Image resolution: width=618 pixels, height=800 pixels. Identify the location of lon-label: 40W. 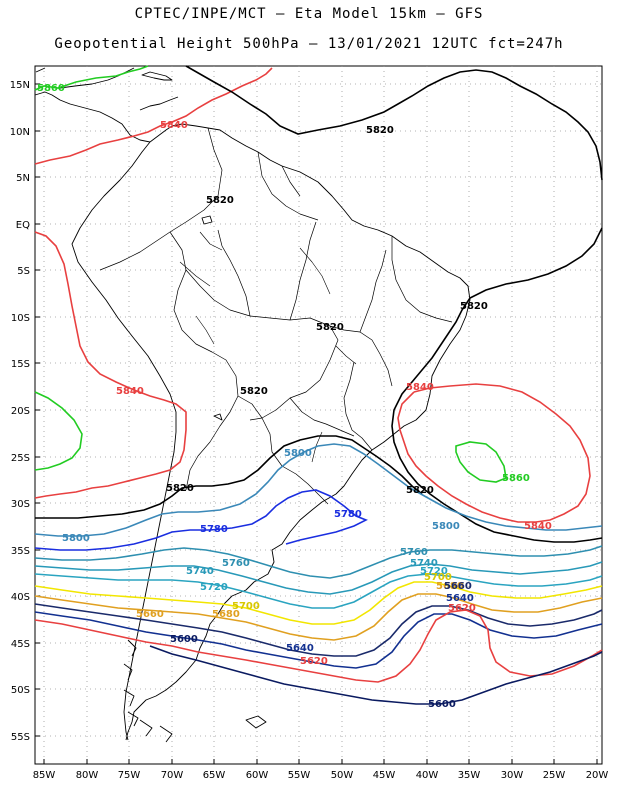
(427, 775).